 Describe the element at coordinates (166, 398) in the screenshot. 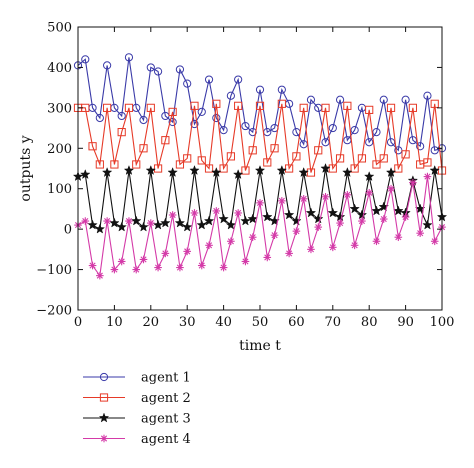

I see `legend-label: agent 2` at that location.